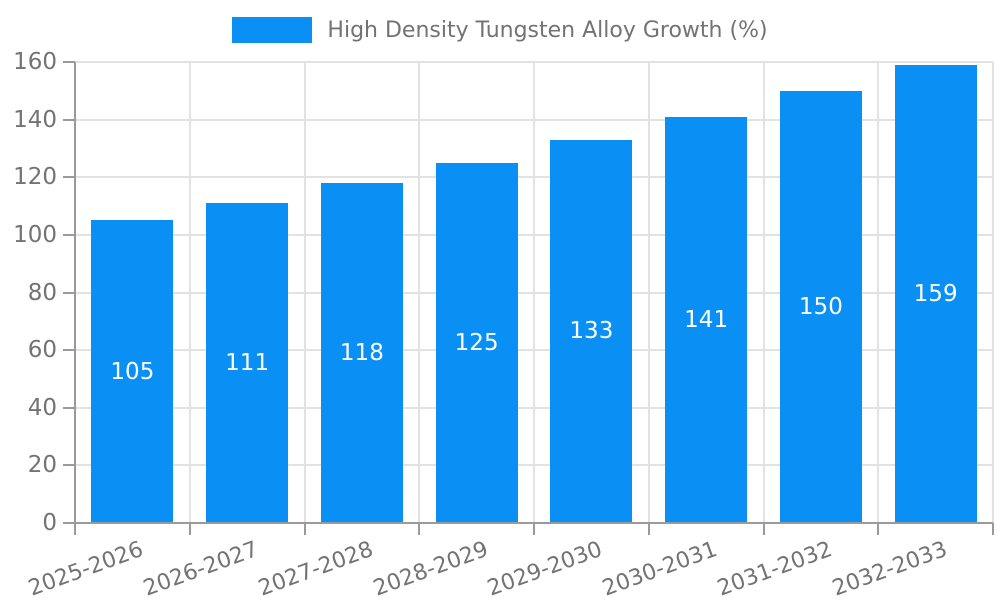  I want to click on bar-value-label: 105, so click(132, 371).